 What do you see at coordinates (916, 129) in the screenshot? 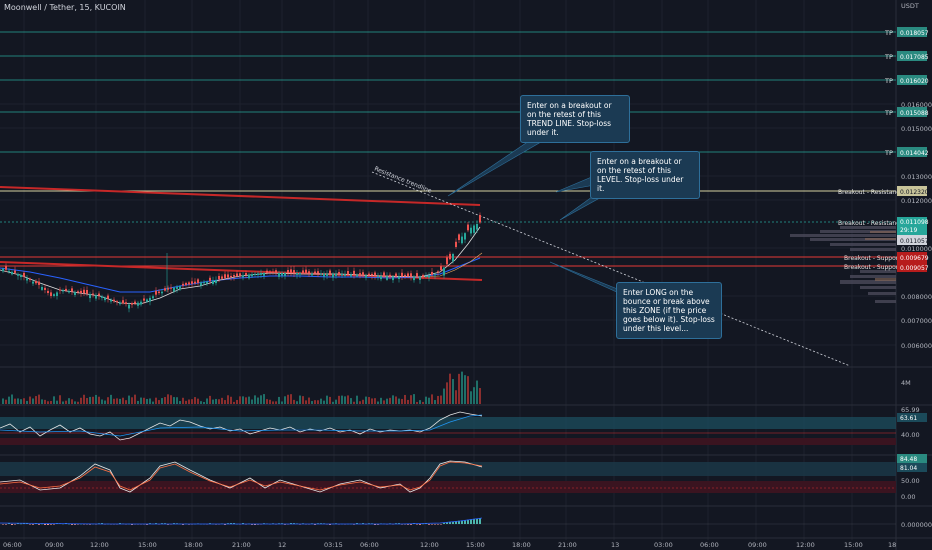
I see `price-tick: 0.015000` at bounding box center [916, 129].